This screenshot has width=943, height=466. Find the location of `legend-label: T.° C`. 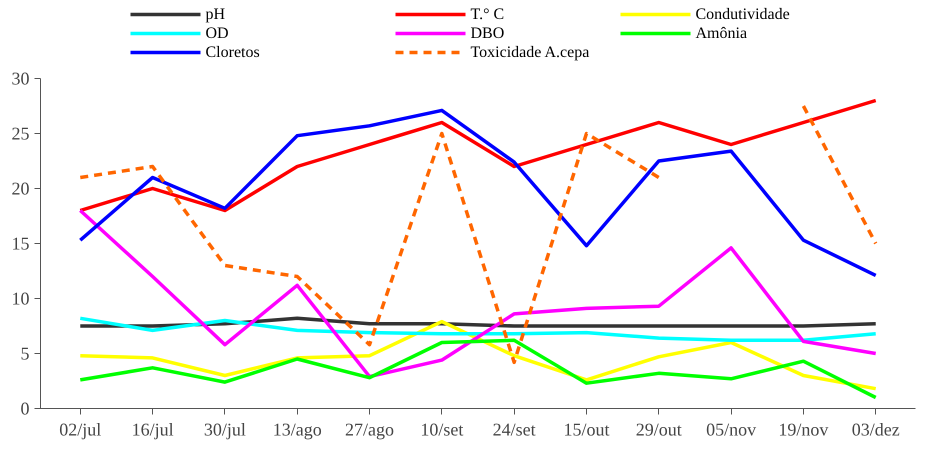

legend-label: T.° C is located at coordinates (487, 14).